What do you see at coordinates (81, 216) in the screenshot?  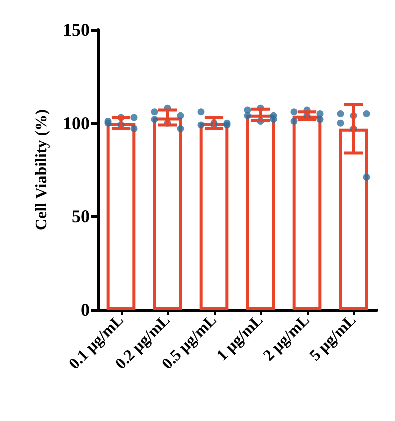 I see `y-tick-label: 50` at bounding box center [81, 216].